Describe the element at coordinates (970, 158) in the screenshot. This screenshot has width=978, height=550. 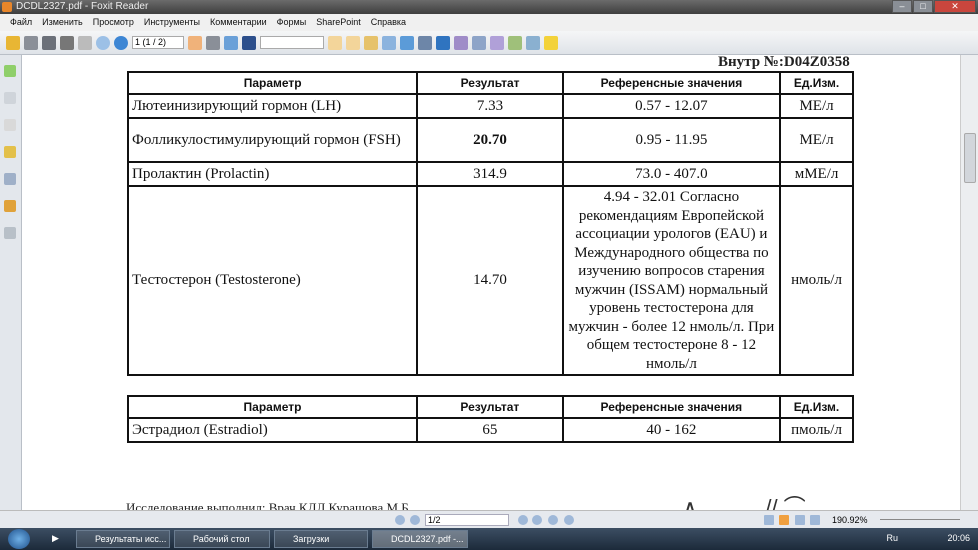
I see `scrollbar-thumb` at that location.